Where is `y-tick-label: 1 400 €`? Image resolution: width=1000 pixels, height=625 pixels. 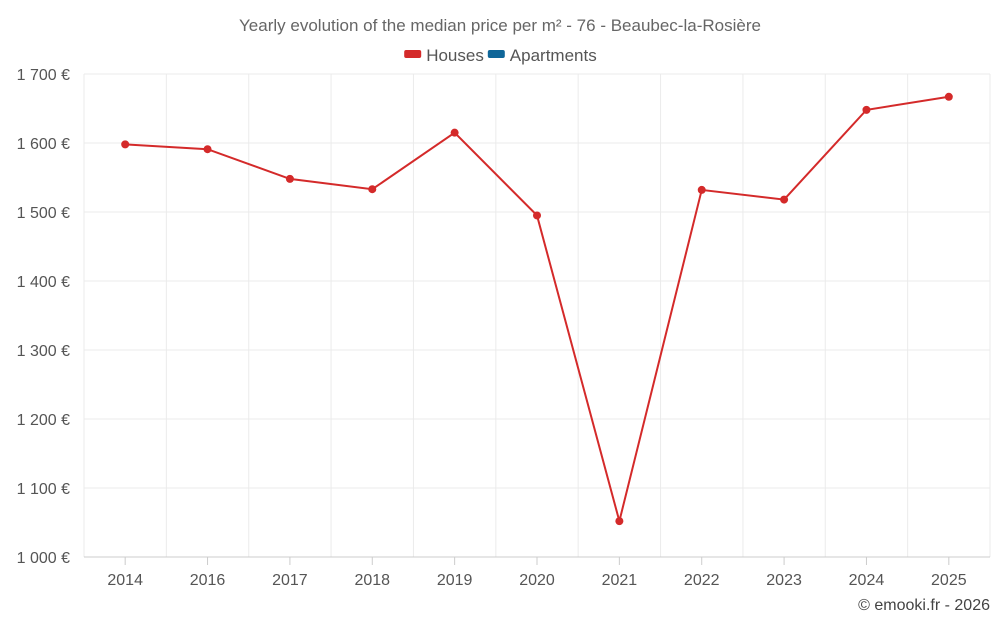 y-tick-label: 1 400 € is located at coordinates (43, 282).